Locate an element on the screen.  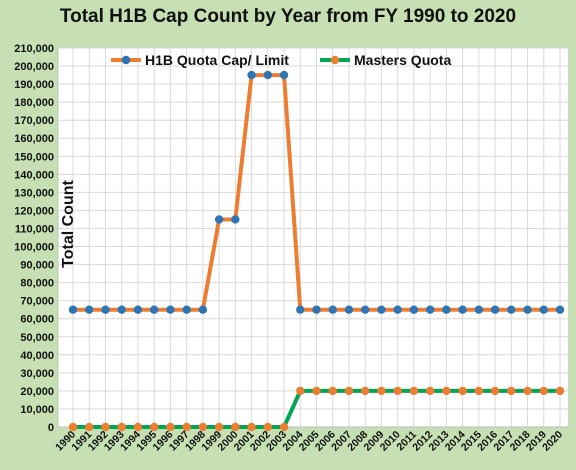
y-tick-label: 90,000 is located at coordinates (37, 266).